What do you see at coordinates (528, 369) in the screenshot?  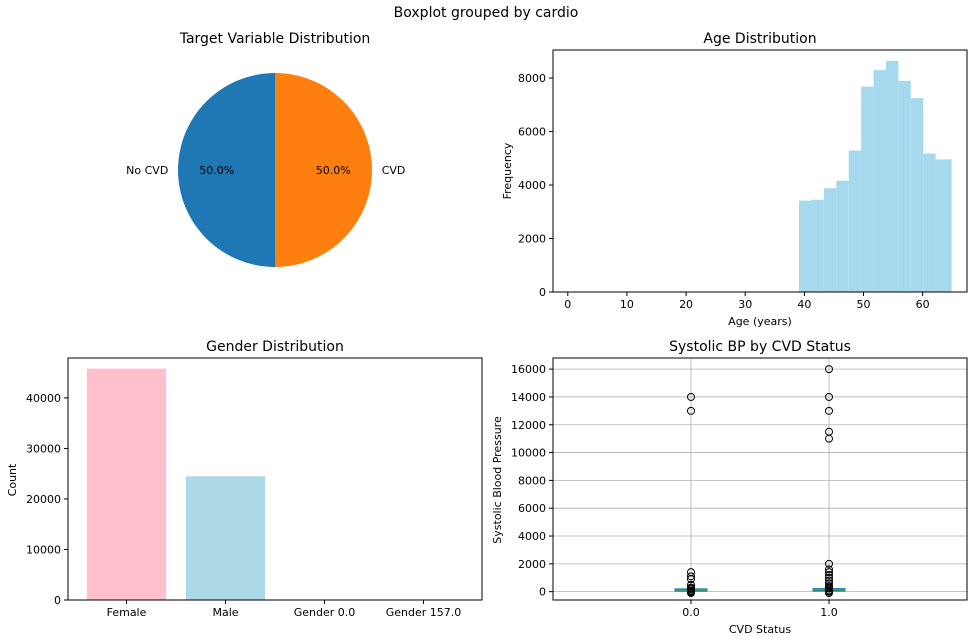 I see `y-tick-label: 16000` at bounding box center [528, 369].